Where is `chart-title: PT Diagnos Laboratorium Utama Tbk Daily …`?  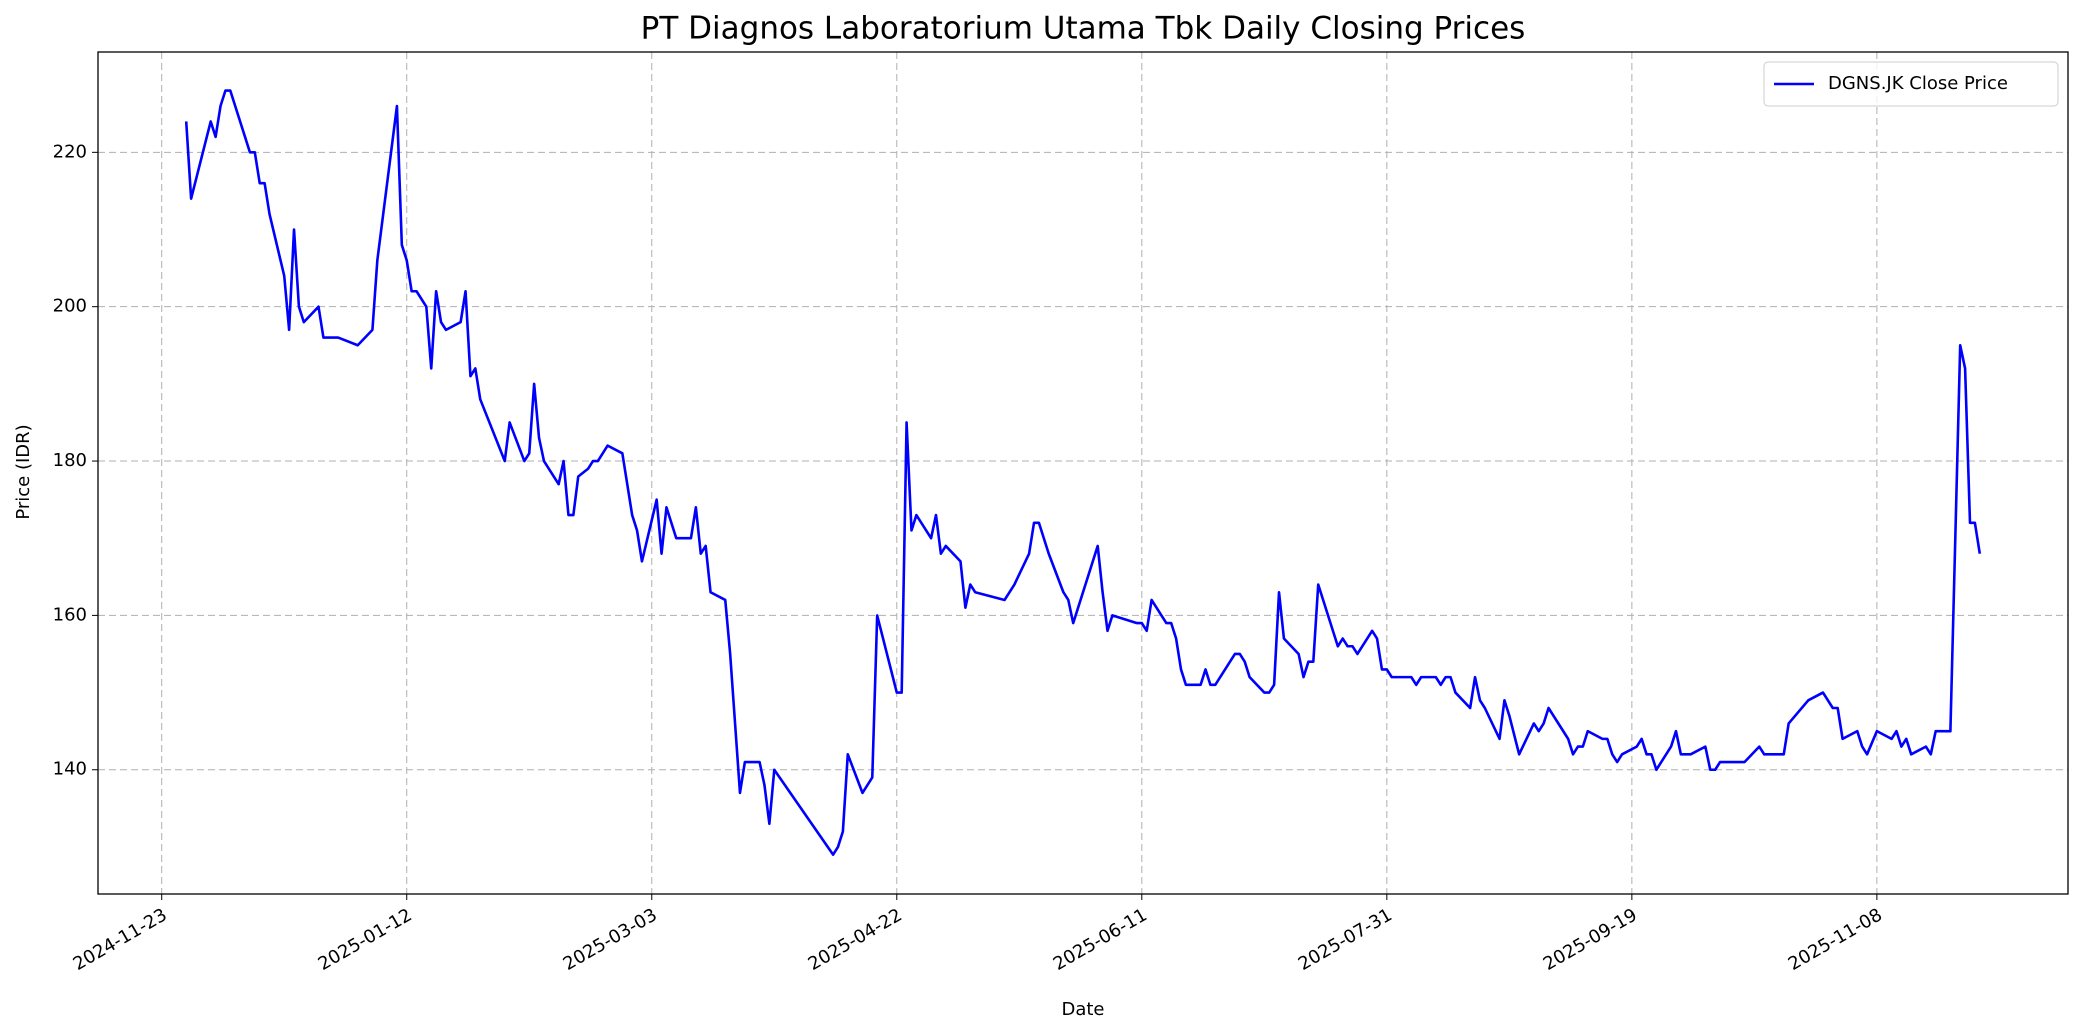 chart-title: PT Diagnos Laboratorium Utama Tbk Daily … is located at coordinates (1083, 29).